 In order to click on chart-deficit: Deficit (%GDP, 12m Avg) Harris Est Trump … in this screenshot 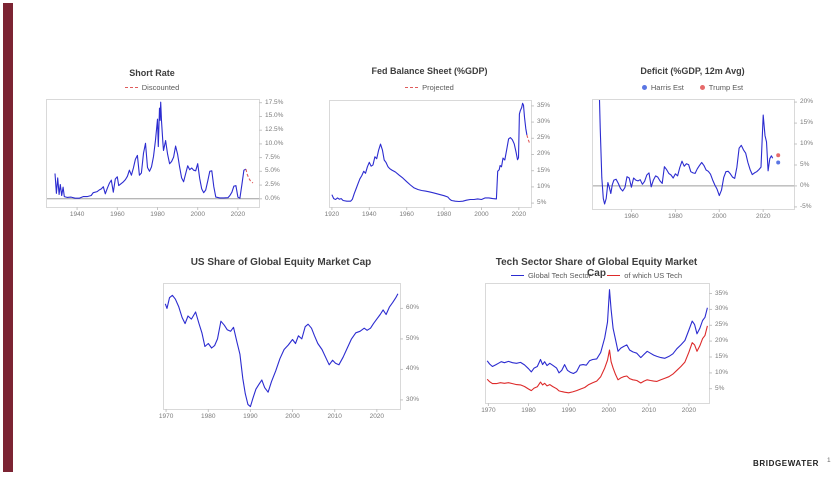, I will do `click(716, 151)`.